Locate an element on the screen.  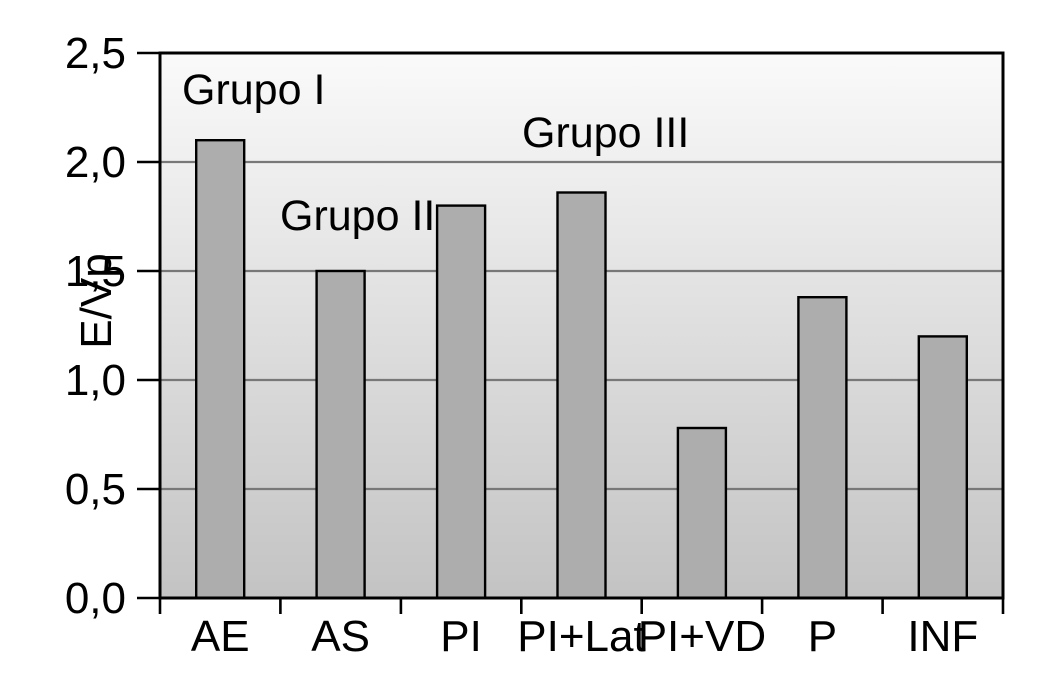
bar-ae is located at coordinates (220, 369).